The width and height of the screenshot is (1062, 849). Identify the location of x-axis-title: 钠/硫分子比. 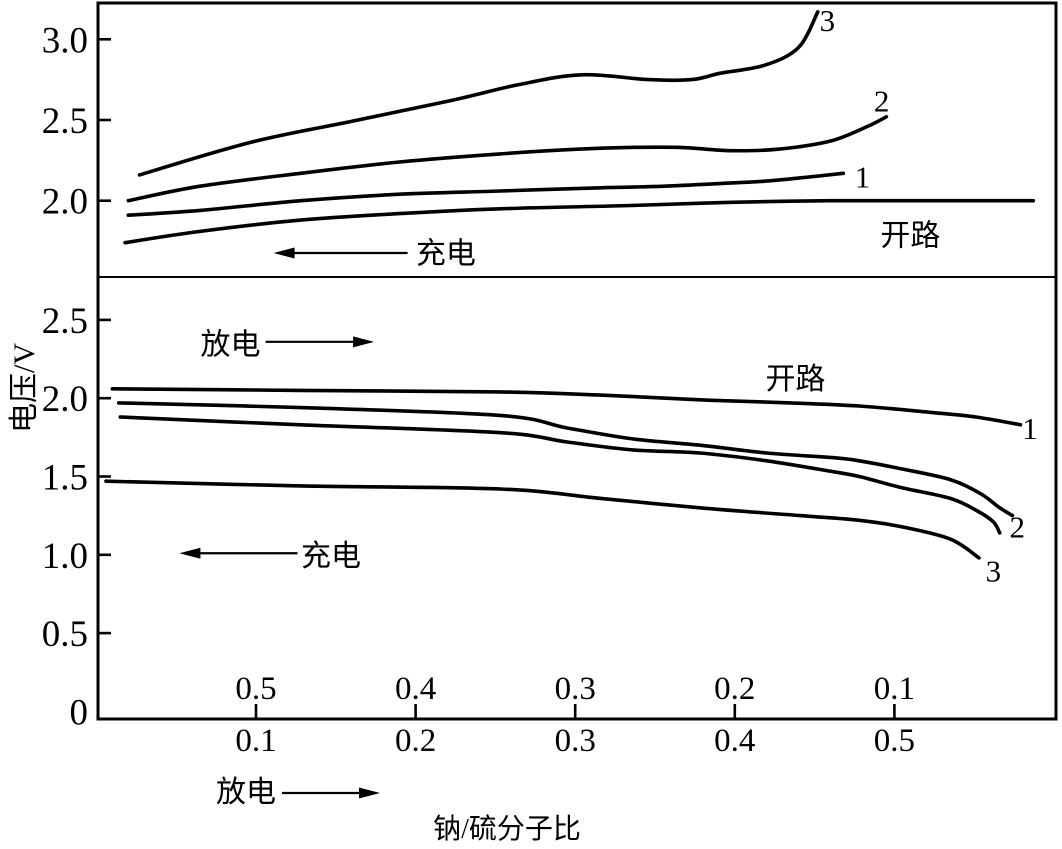
(507, 829).